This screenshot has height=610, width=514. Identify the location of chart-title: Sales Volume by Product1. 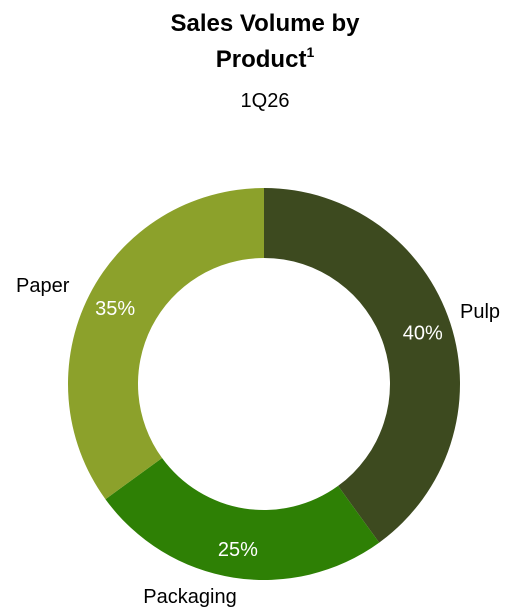
(257, 42).